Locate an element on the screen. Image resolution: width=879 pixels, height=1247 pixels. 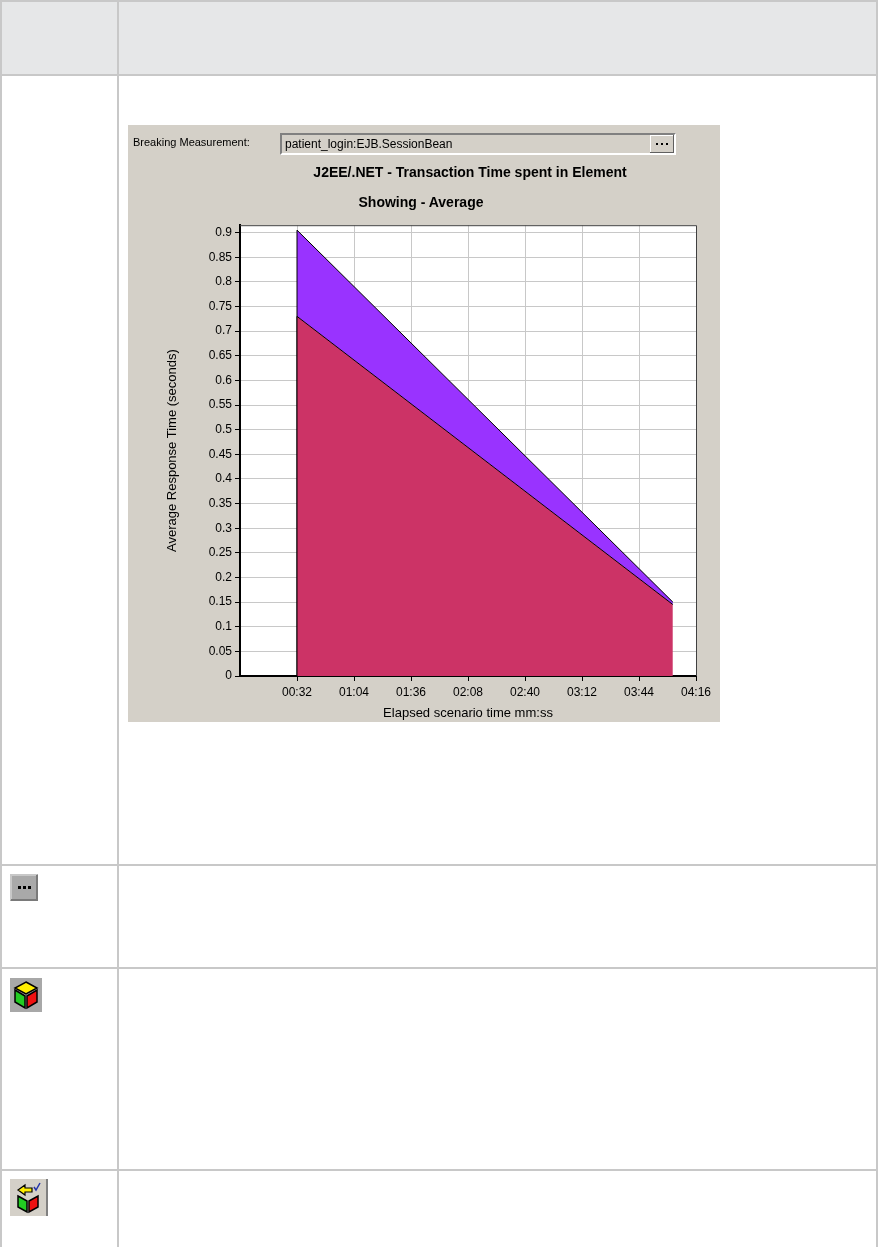
text: Breaking Measurement: is located at coordinates (191, 142).